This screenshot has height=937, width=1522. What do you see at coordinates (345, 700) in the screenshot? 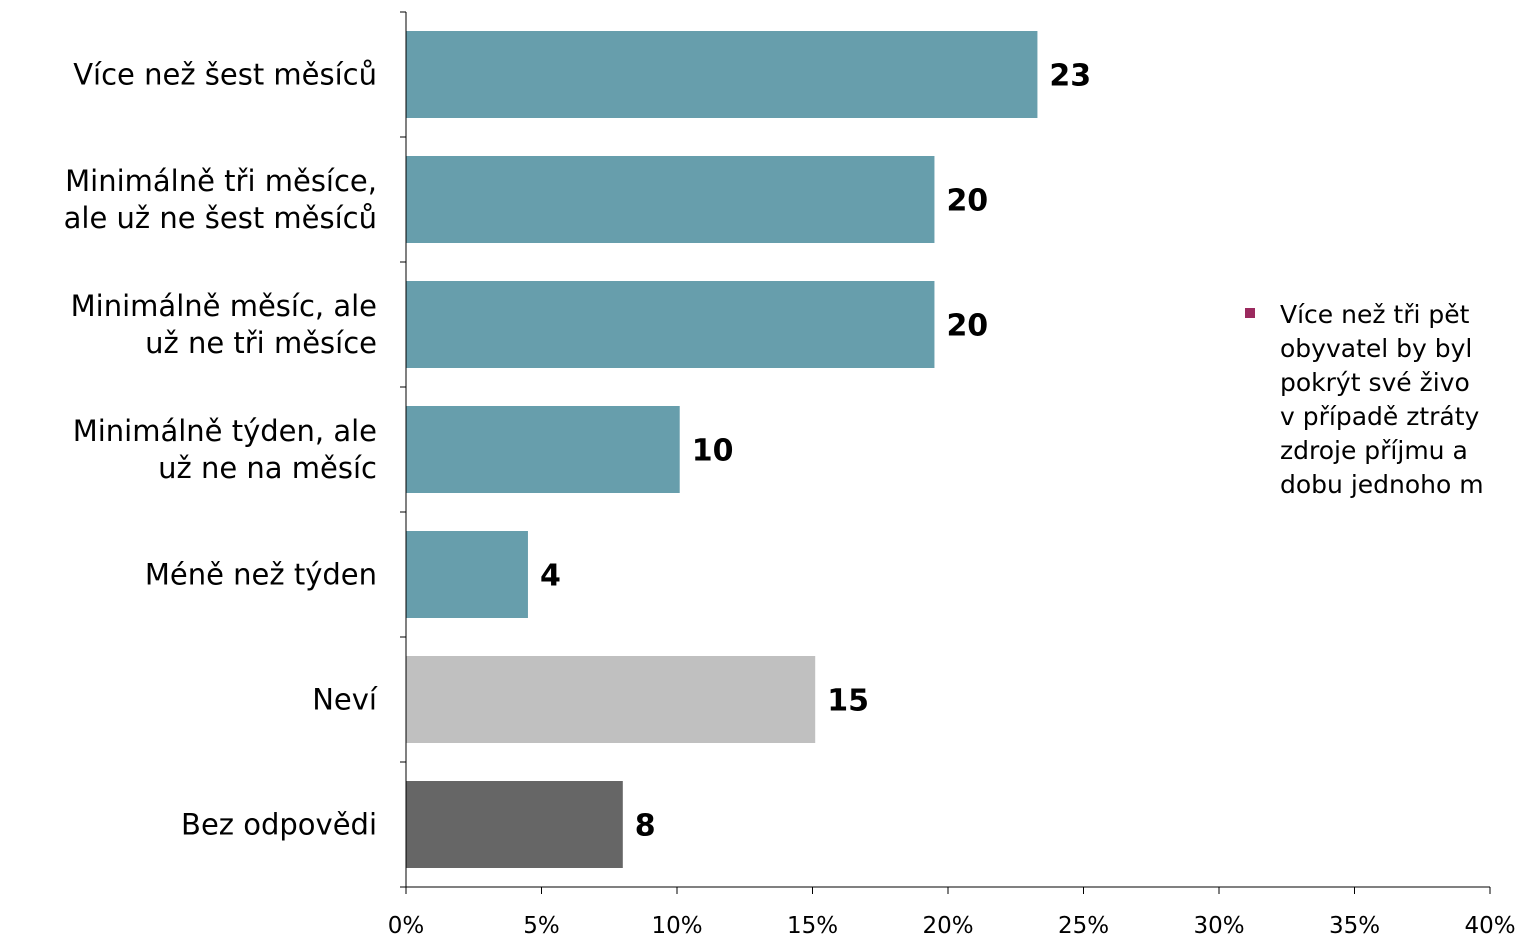
I see `category-label: Neví` at bounding box center [345, 700].